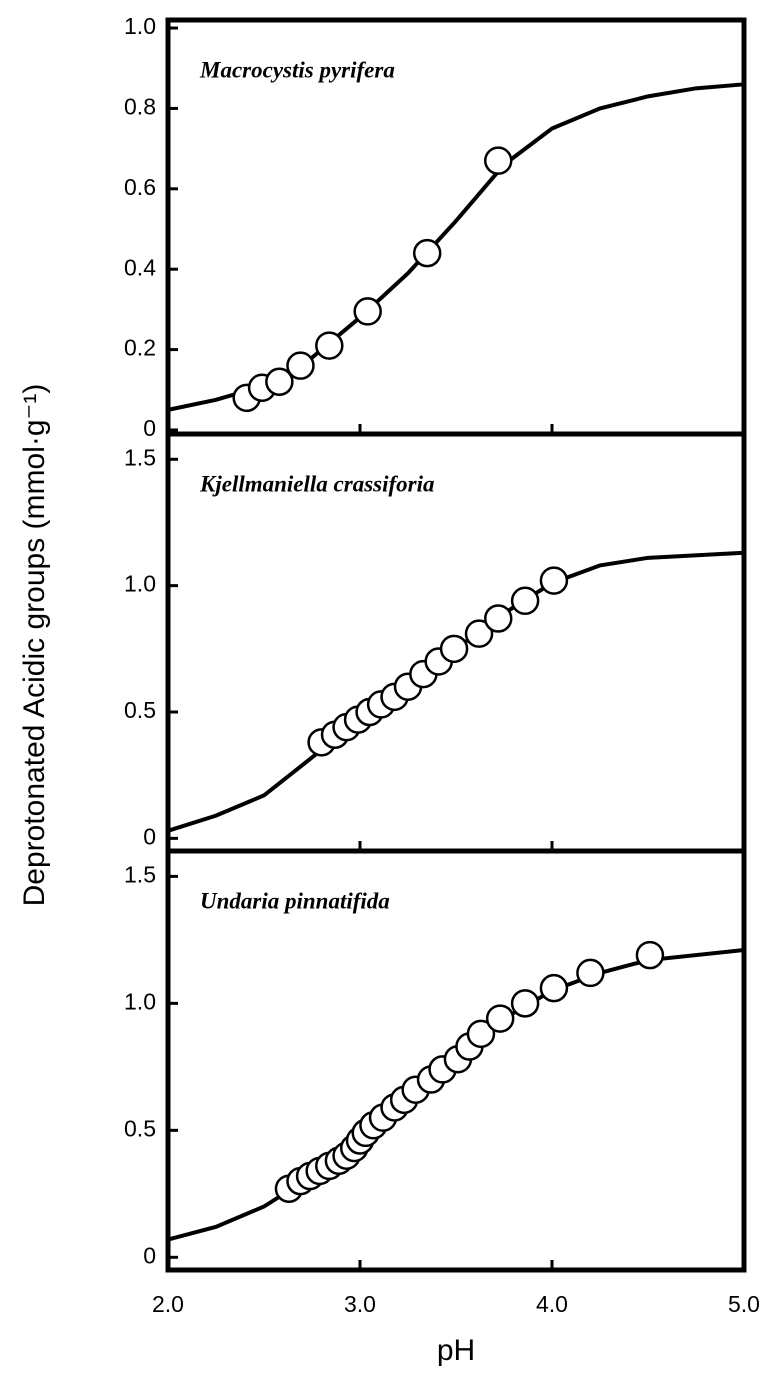  Describe the element at coordinates (360, 1304) in the screenshot. I see `x-tick-label: 3.0` at that location.